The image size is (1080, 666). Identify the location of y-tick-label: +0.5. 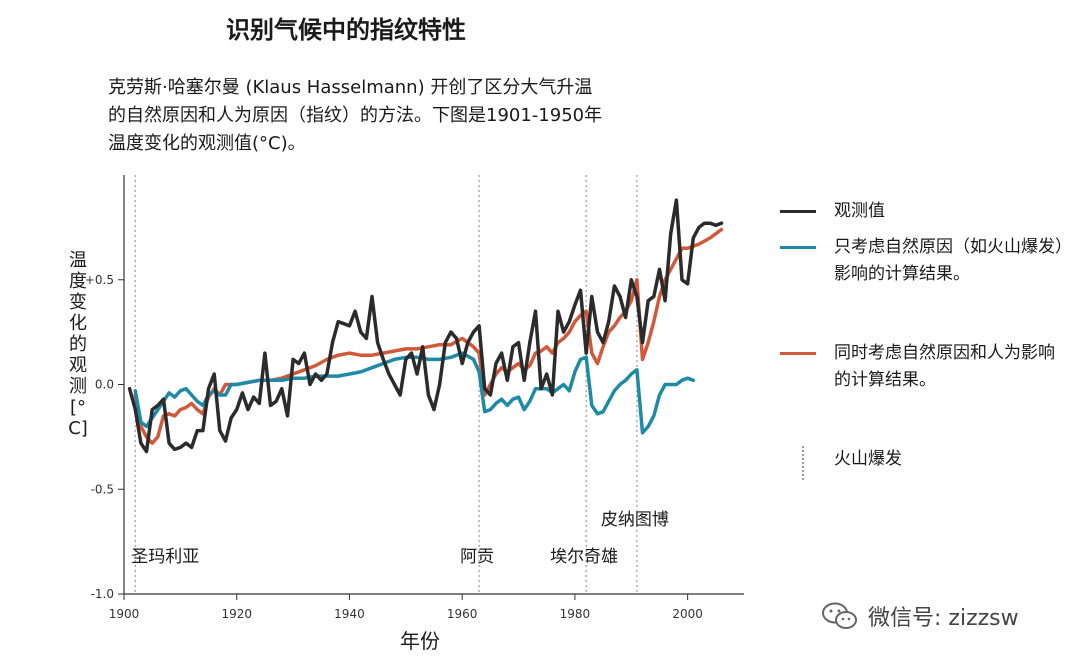
(99, 280).